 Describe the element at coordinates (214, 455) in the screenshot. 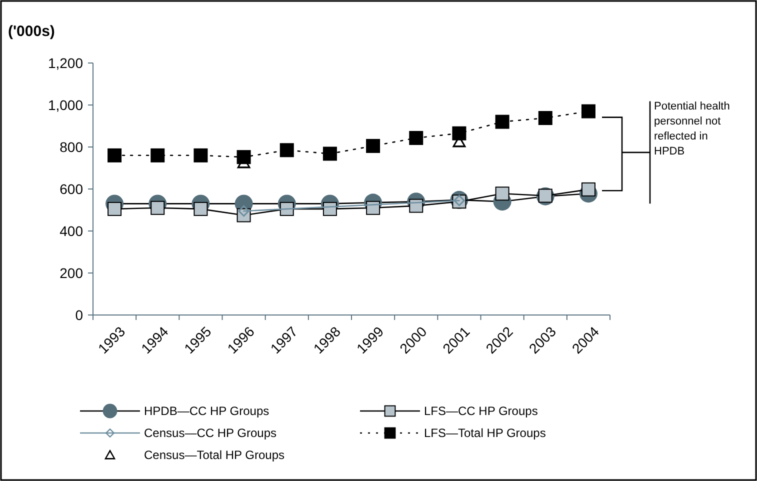

I see `legend-label: Census—Total HP Groups` at that location.